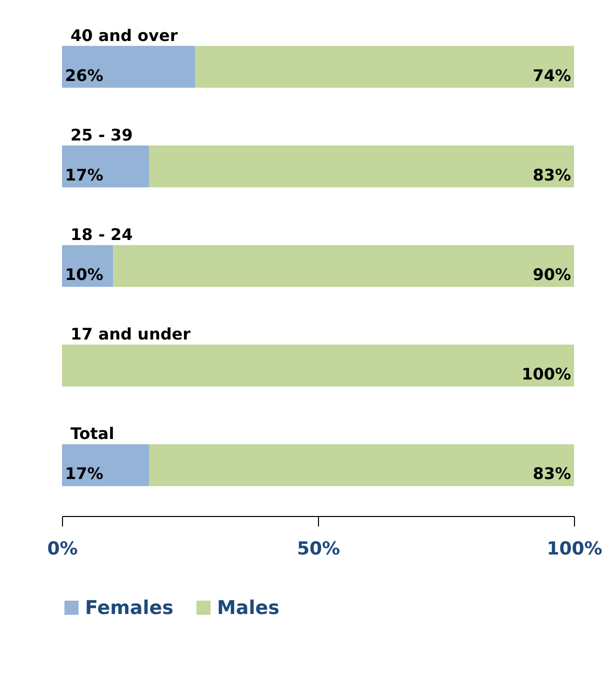 This screenshot has width=611, height=675. I want to click on y-tick-label: 18 - 24, so click(101, 234).